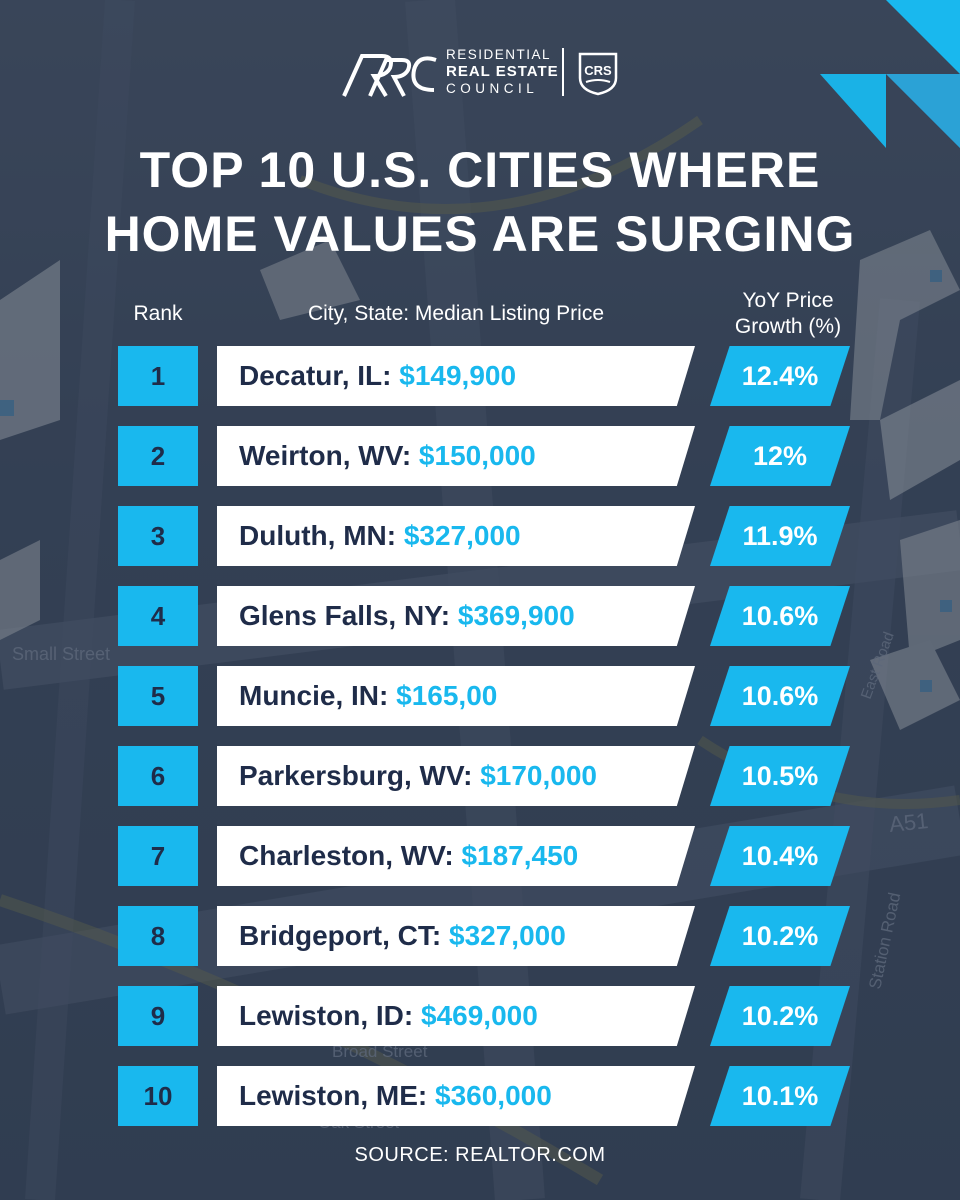 Image resolution: width=960 pixels, height=1200 pixels. What do you see at coordinates (788, 326) in the screenshot?
I see `header-yoy-line-2: Growth (%)` at bounding box center [788, 326].